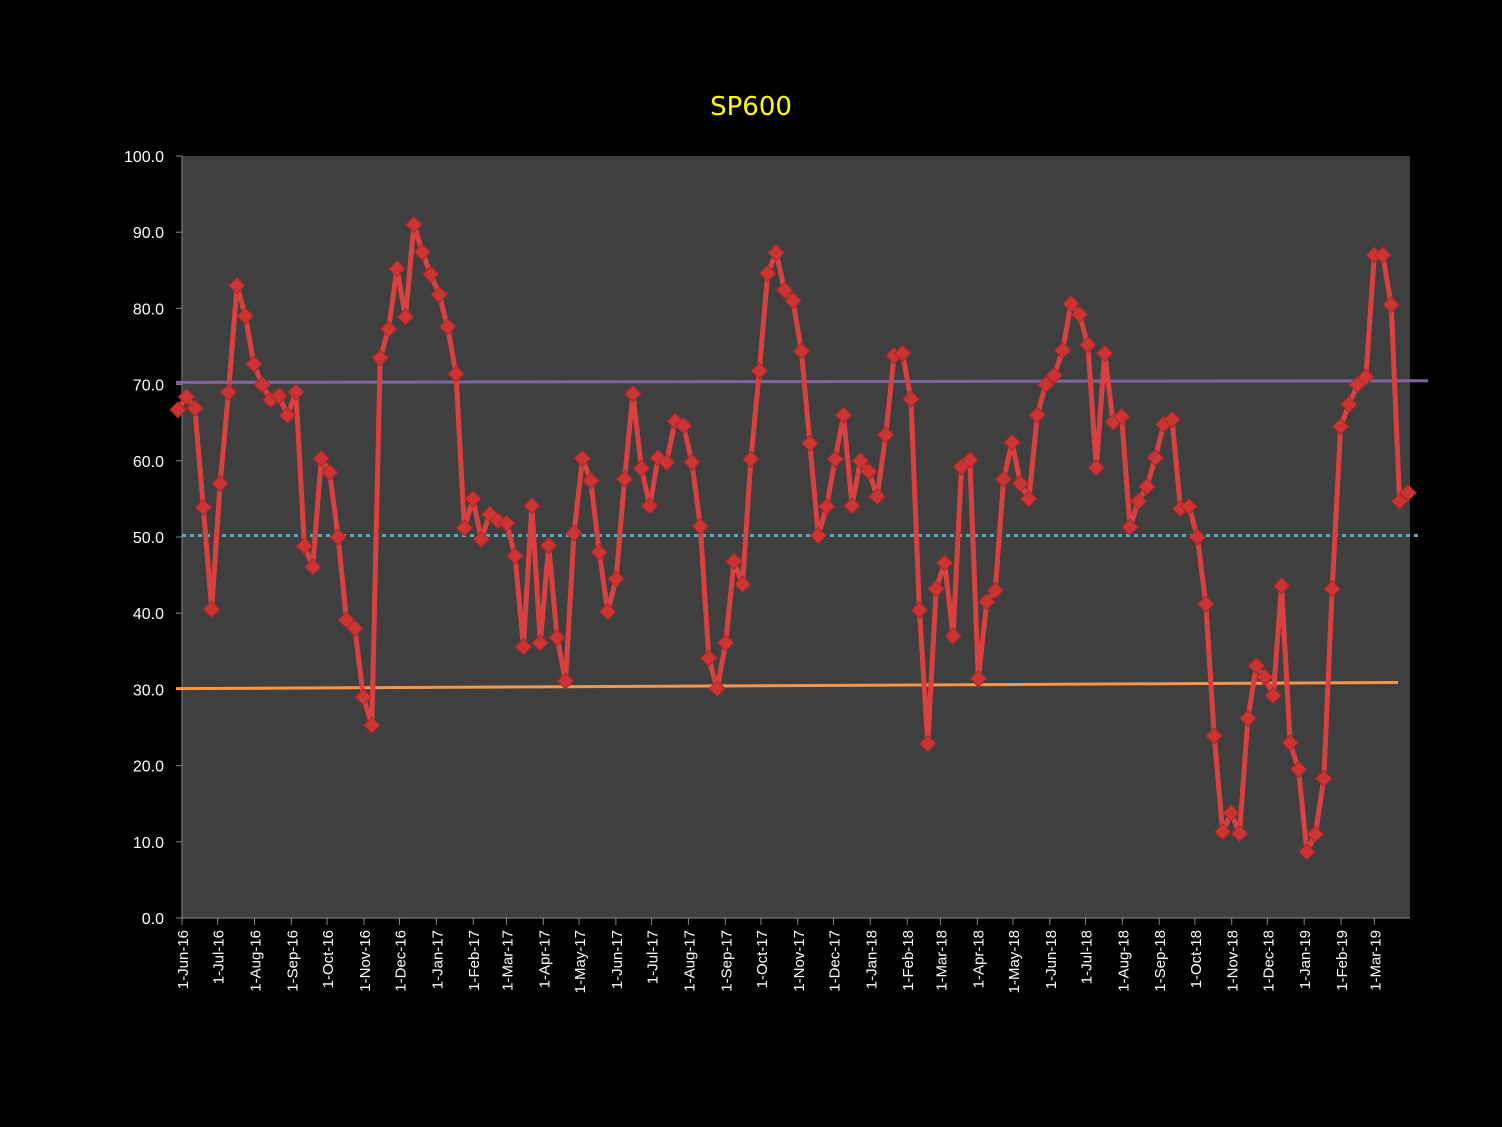  Describe the element at coordinates (153, 919) in the screenshot. I see `y-tick-label: 0.0` at that location.